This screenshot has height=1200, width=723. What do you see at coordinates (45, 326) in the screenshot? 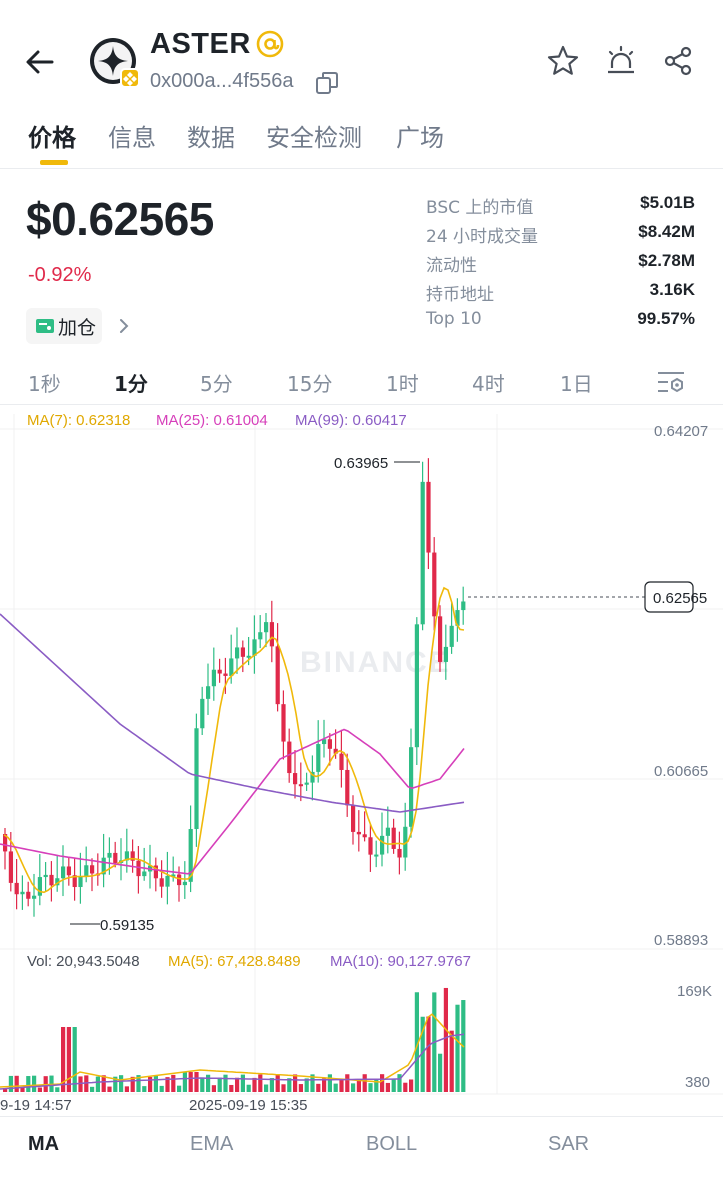
I see `wallet-icon` at bounding box center [45, 326].